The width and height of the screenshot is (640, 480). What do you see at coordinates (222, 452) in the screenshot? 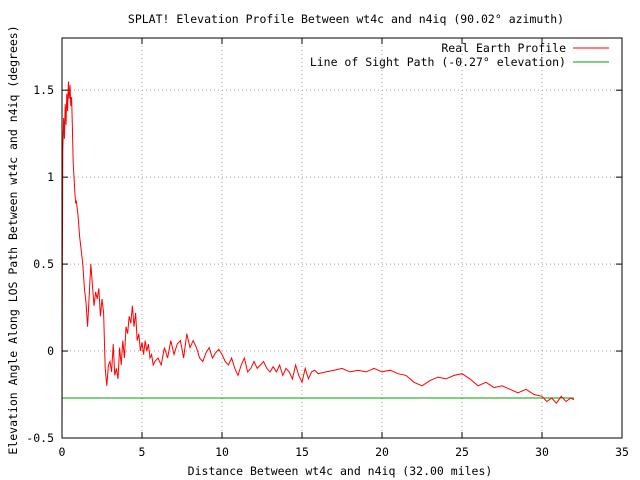
I see `x-tick-label: 10` at bounding box center [222, 452].